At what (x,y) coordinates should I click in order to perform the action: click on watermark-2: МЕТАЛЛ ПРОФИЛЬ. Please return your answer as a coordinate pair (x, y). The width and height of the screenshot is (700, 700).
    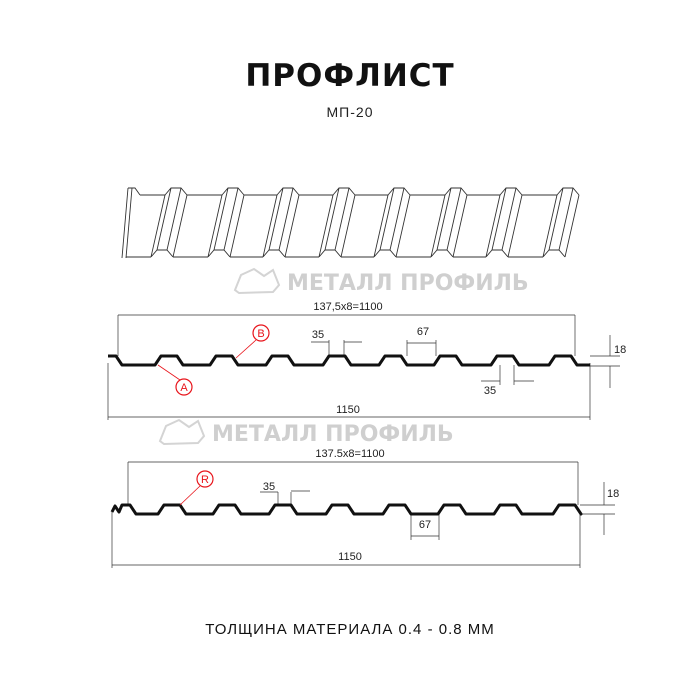
    Looking at the image, I should click on (306, 432).